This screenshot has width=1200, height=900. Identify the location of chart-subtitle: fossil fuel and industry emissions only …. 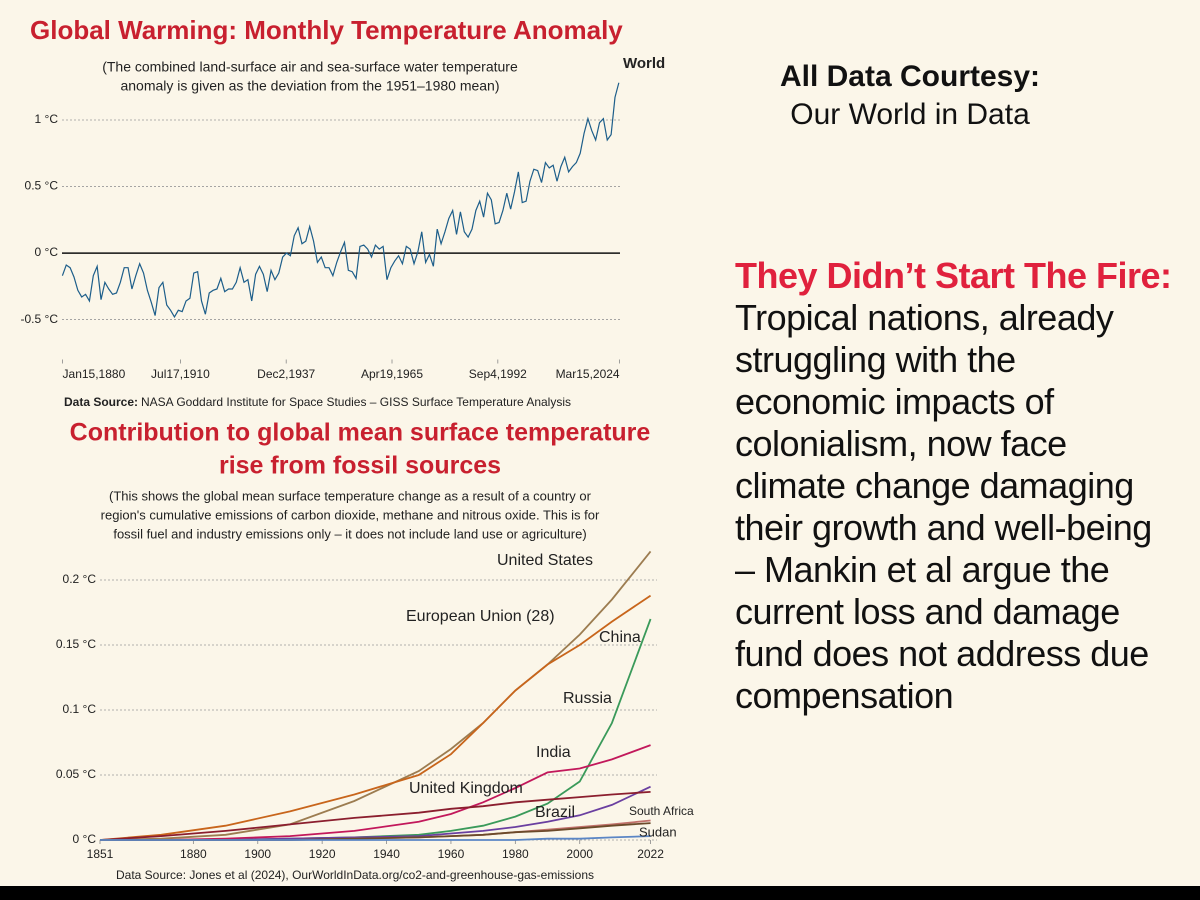
(349, 533).